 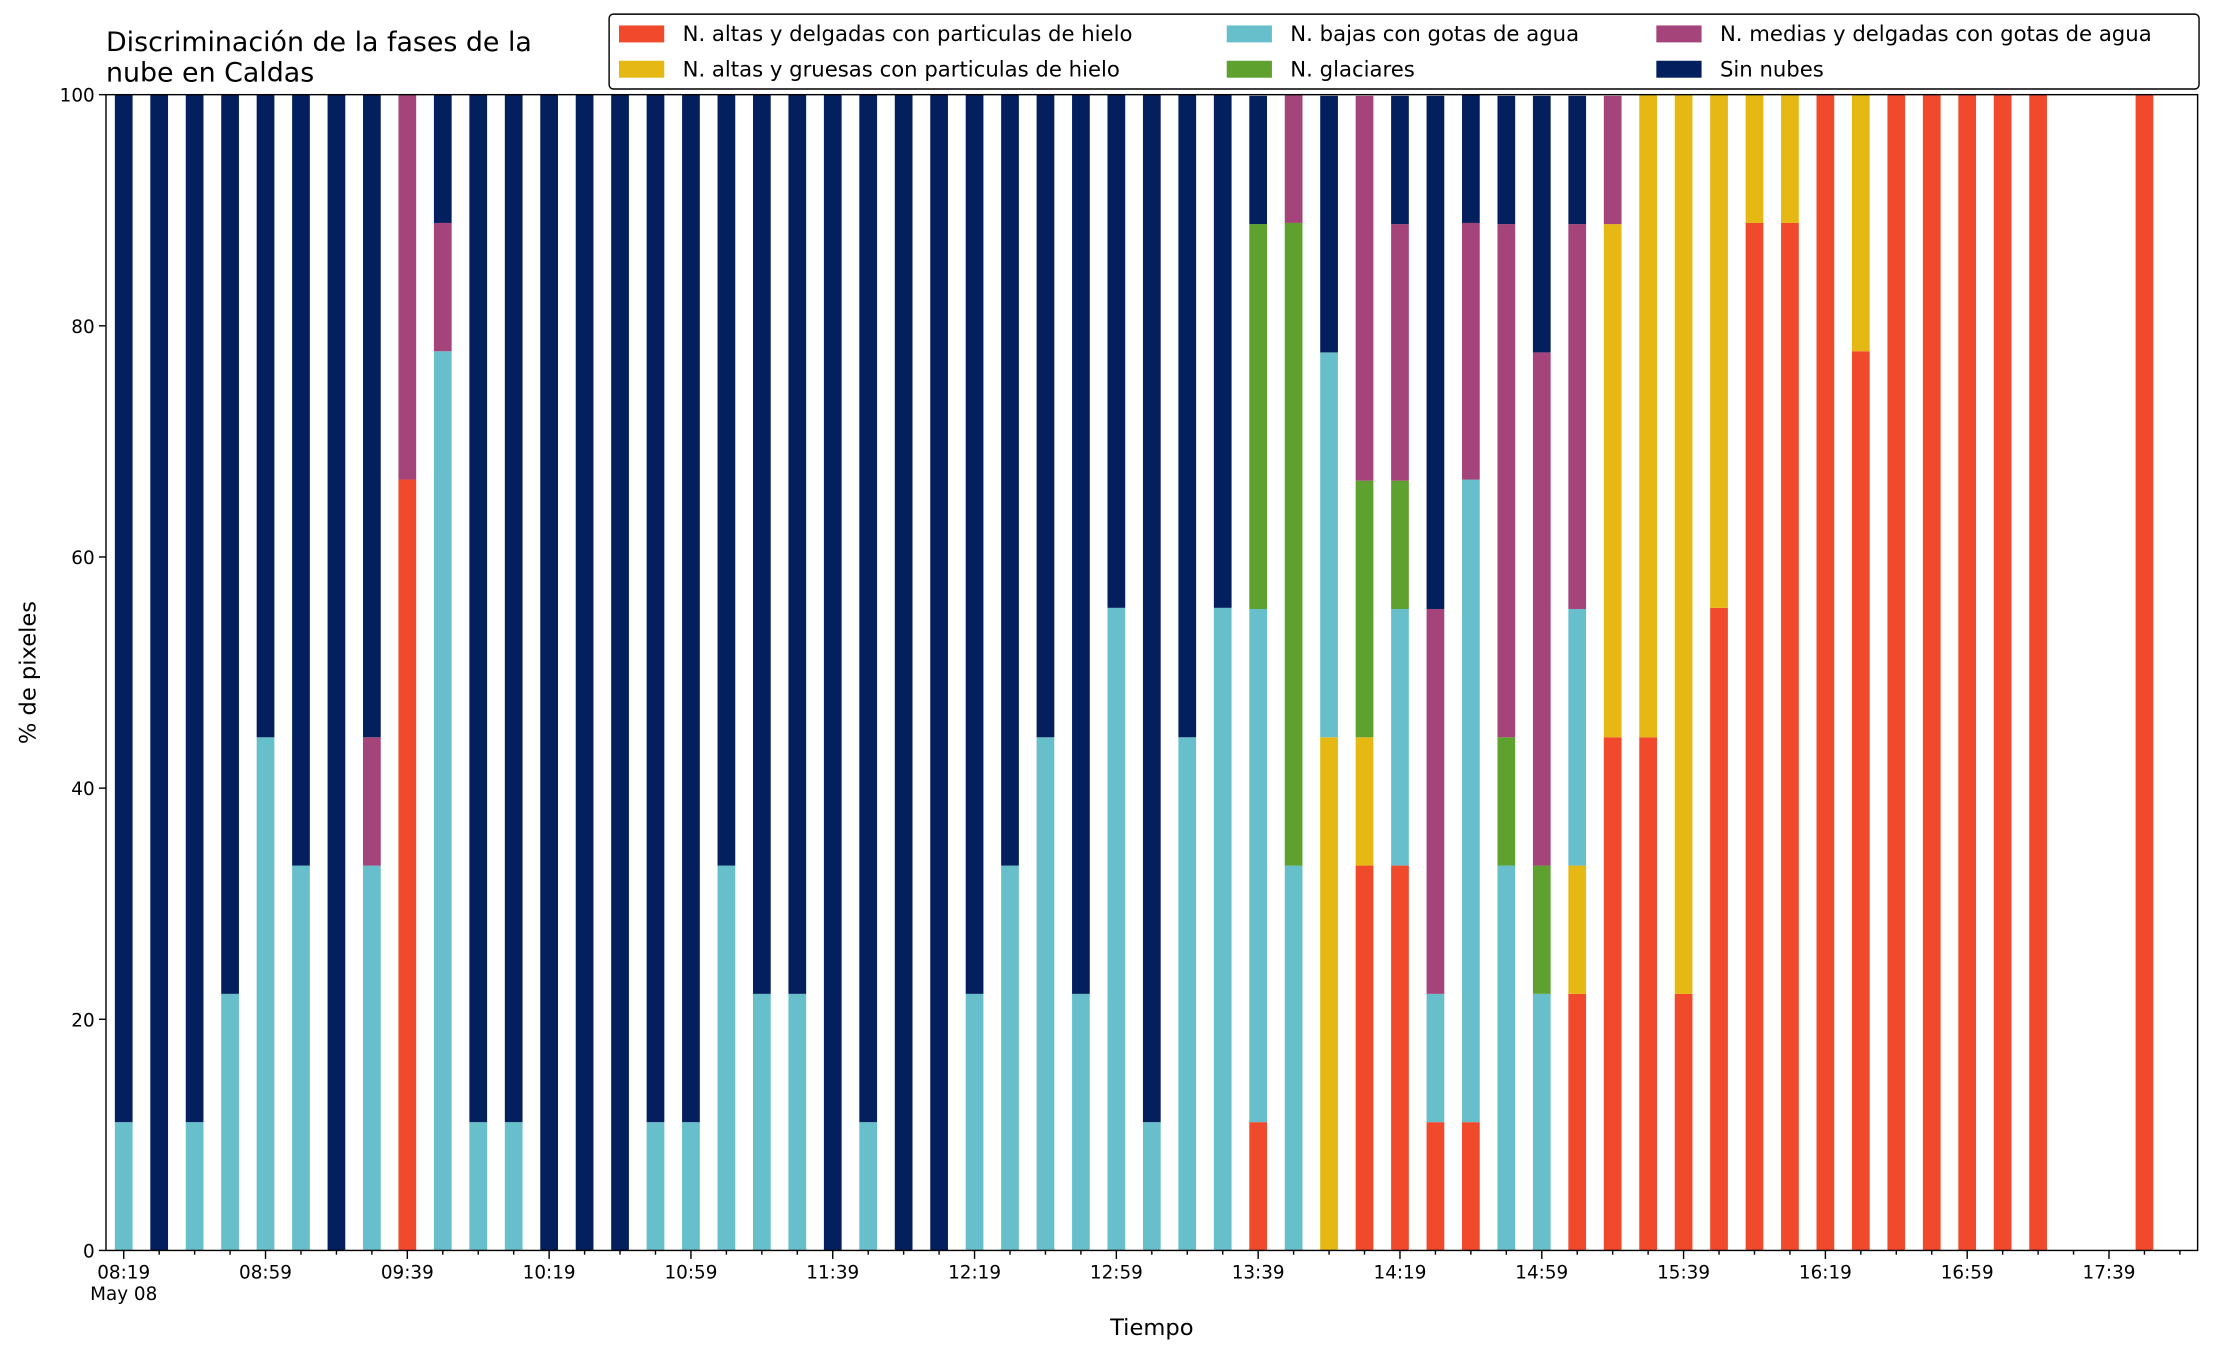 What do you see at coordinates (407, 1273) in the screenshot?
I see `x-tick-label: 09:39` at bounding box center [407, 1273].